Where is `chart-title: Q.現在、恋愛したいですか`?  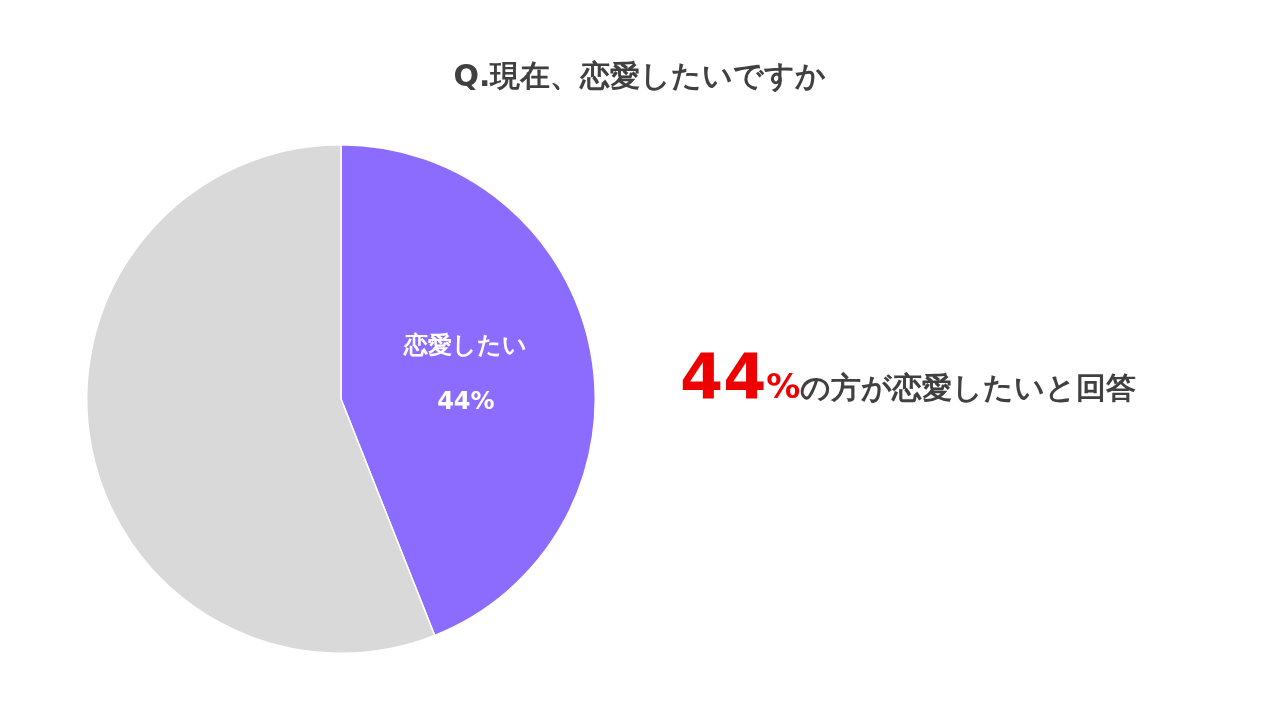
chart-title: Q.現在、恋愛したいですか is located at coordinates (640, 76).